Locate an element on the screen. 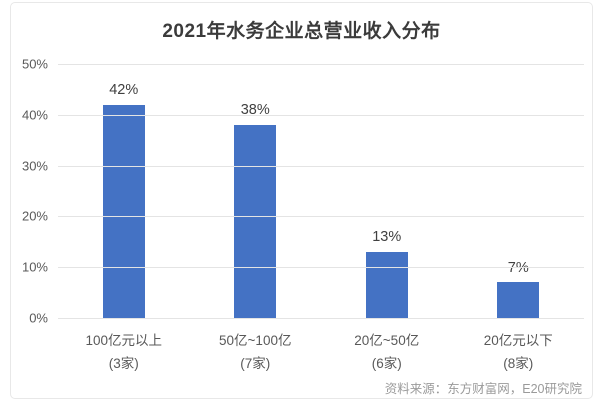 The width and height of the screenshot is (602, 414). y-axis-tick-label: 20% is located at coordinates (34, 216).